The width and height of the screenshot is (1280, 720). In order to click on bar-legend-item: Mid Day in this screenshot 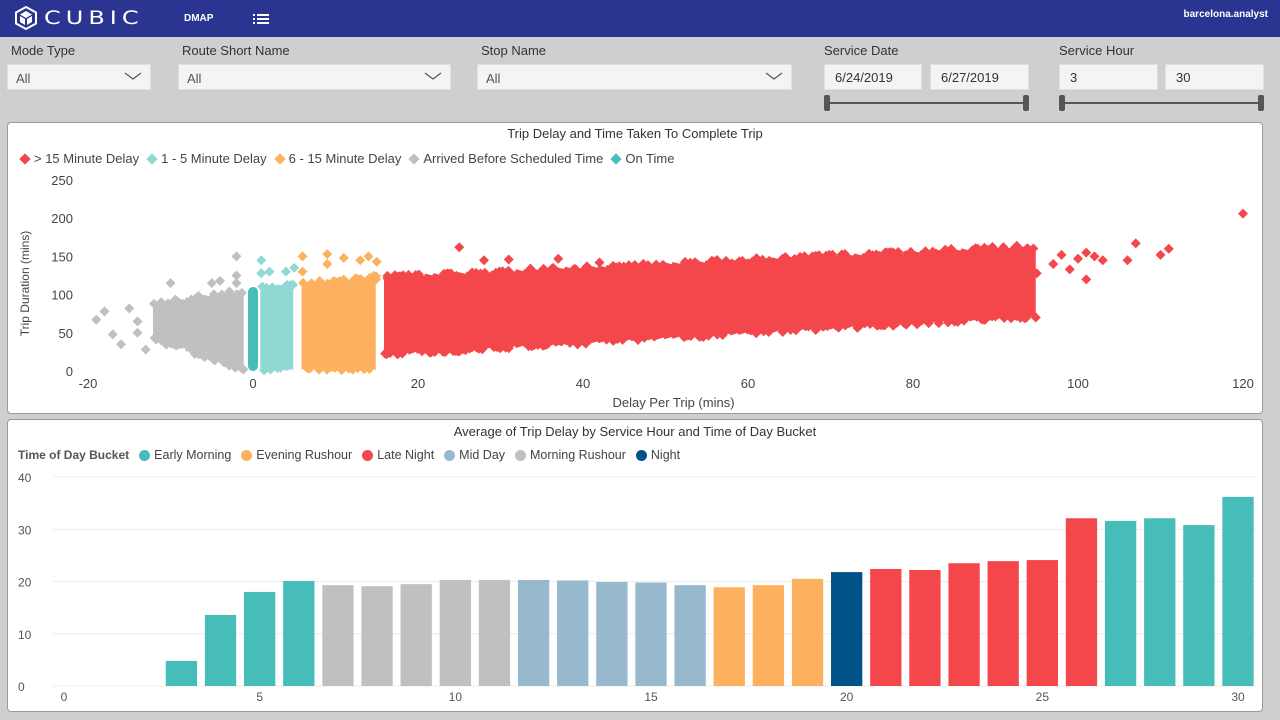, I will do `click(472, 455)`.